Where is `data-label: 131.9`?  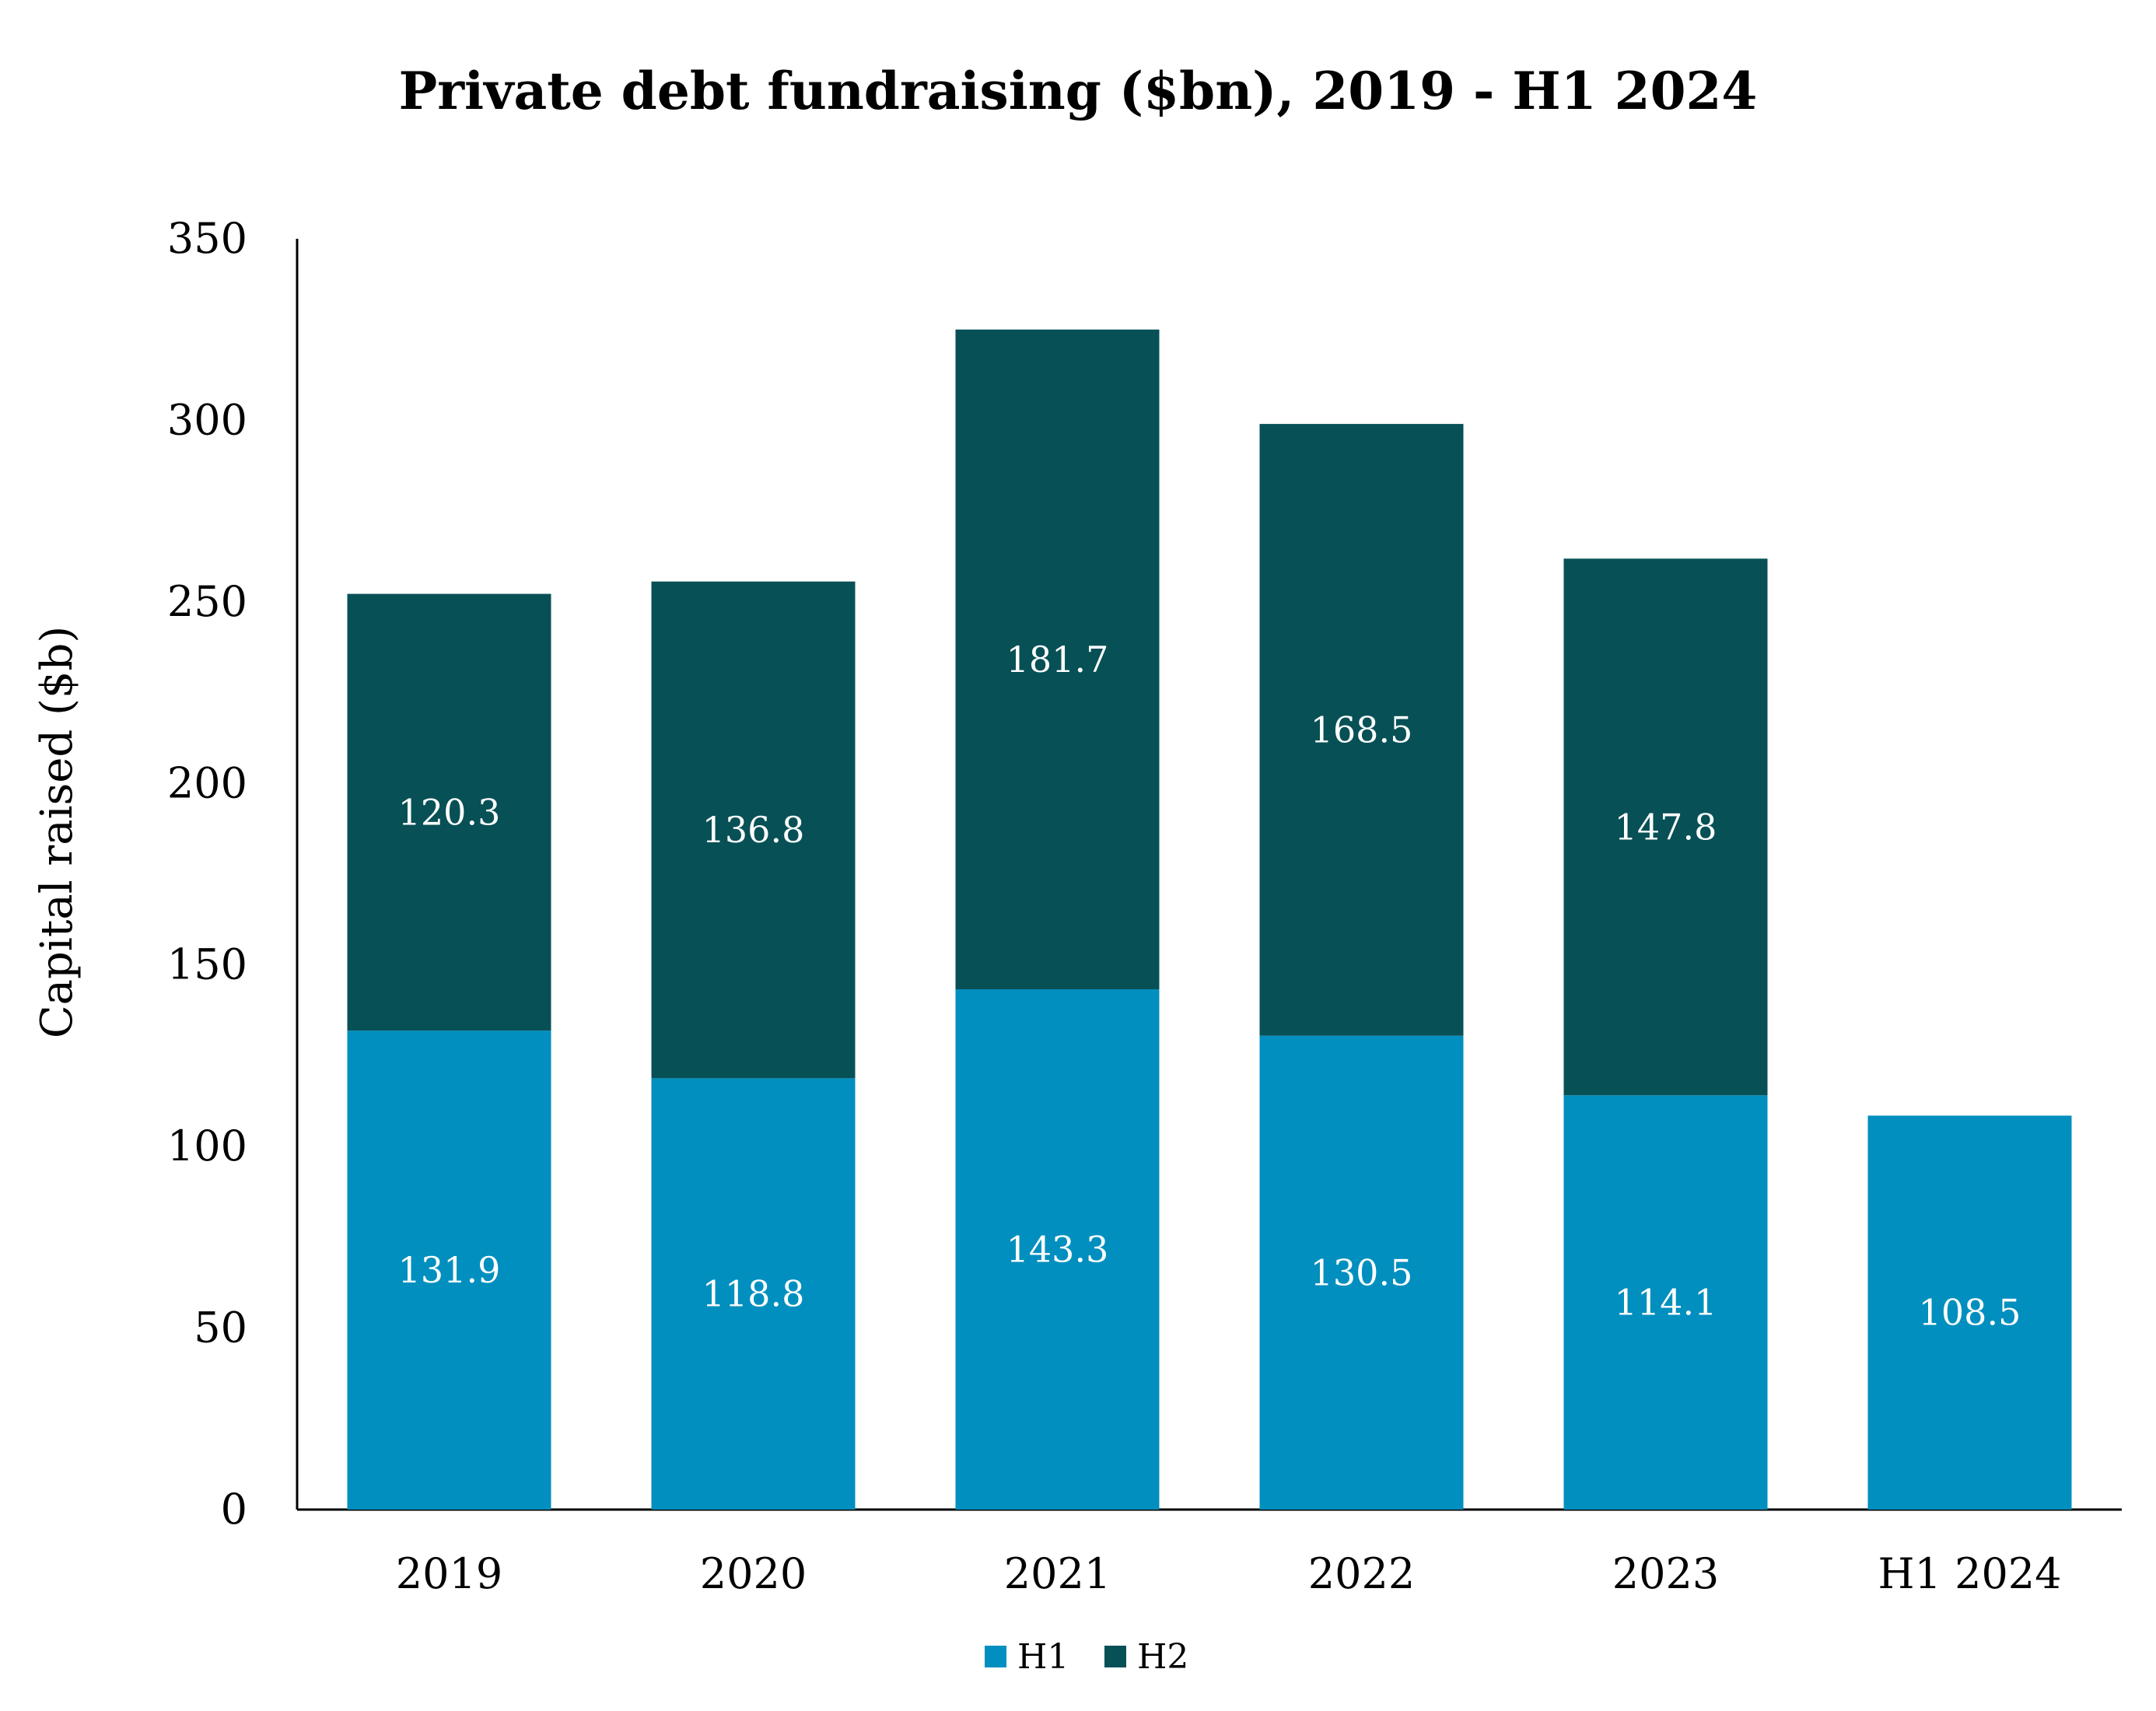
data-label: 131.9 is located at coordinates (449, 1270).